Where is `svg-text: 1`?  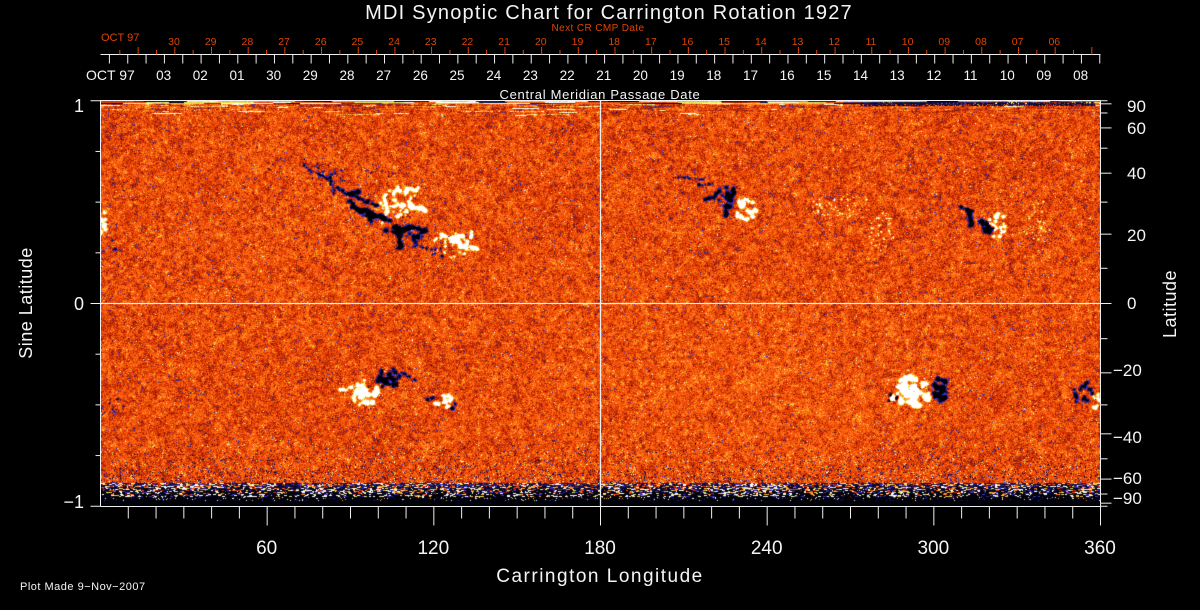 svg-text: 1 is located at coordinates (79, 106).